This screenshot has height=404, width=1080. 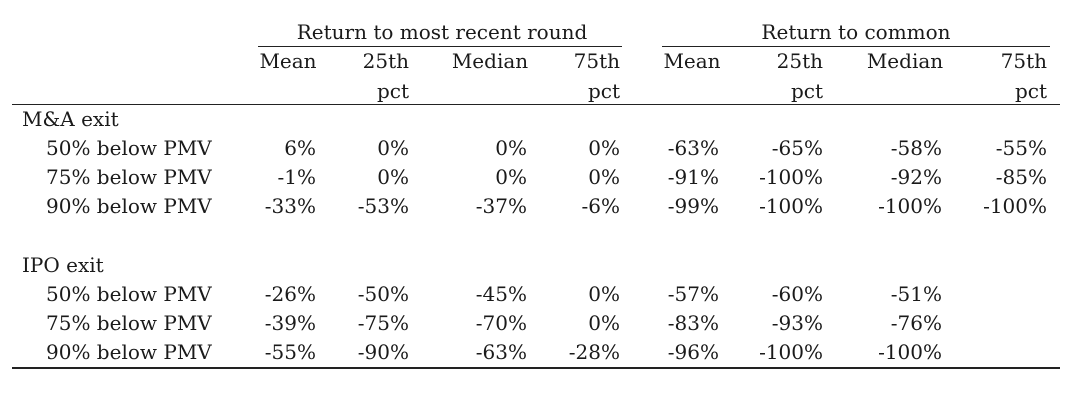 I want to click on table-cell: -50%, so click(x=383, y=294).